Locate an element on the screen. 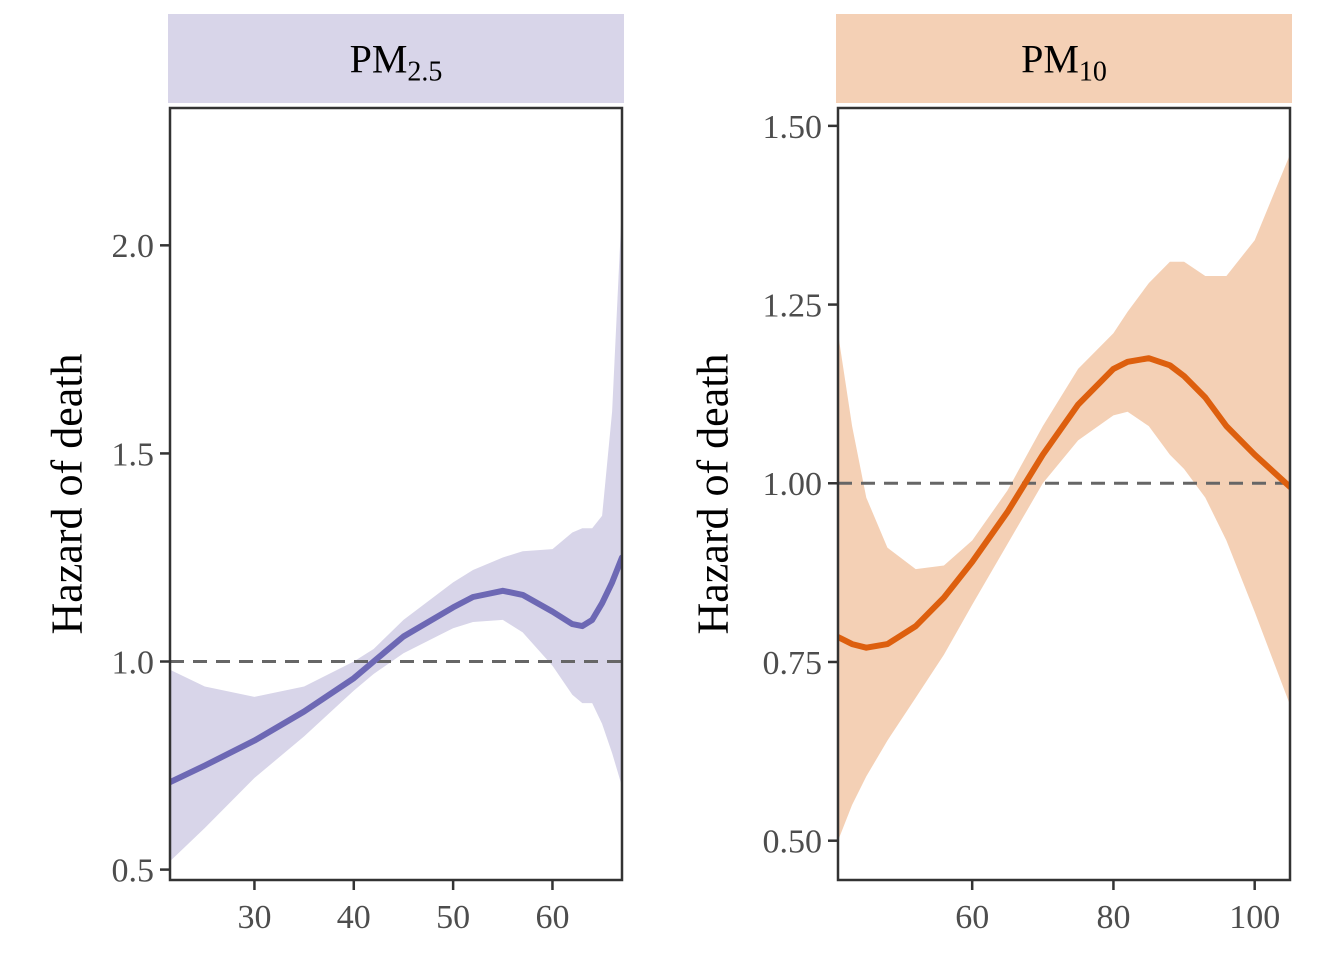 This screenshot has width=1344, height=960. x-tick-label: 30 is located at coordinates (254, 917).